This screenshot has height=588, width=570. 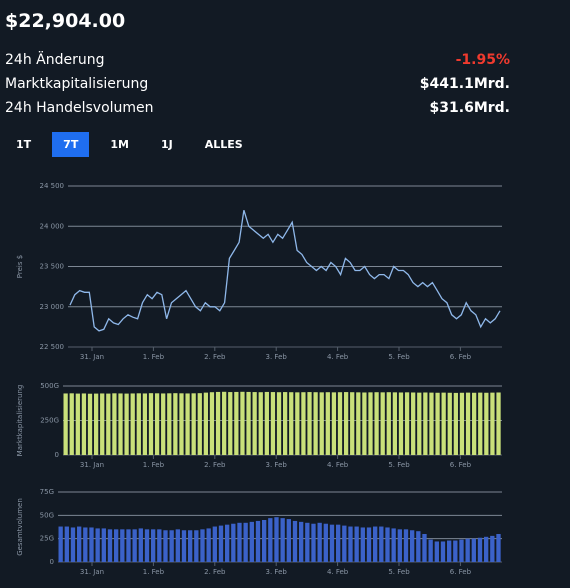 I want to click on range-tab: ALLES, so click(x=223, y=144).